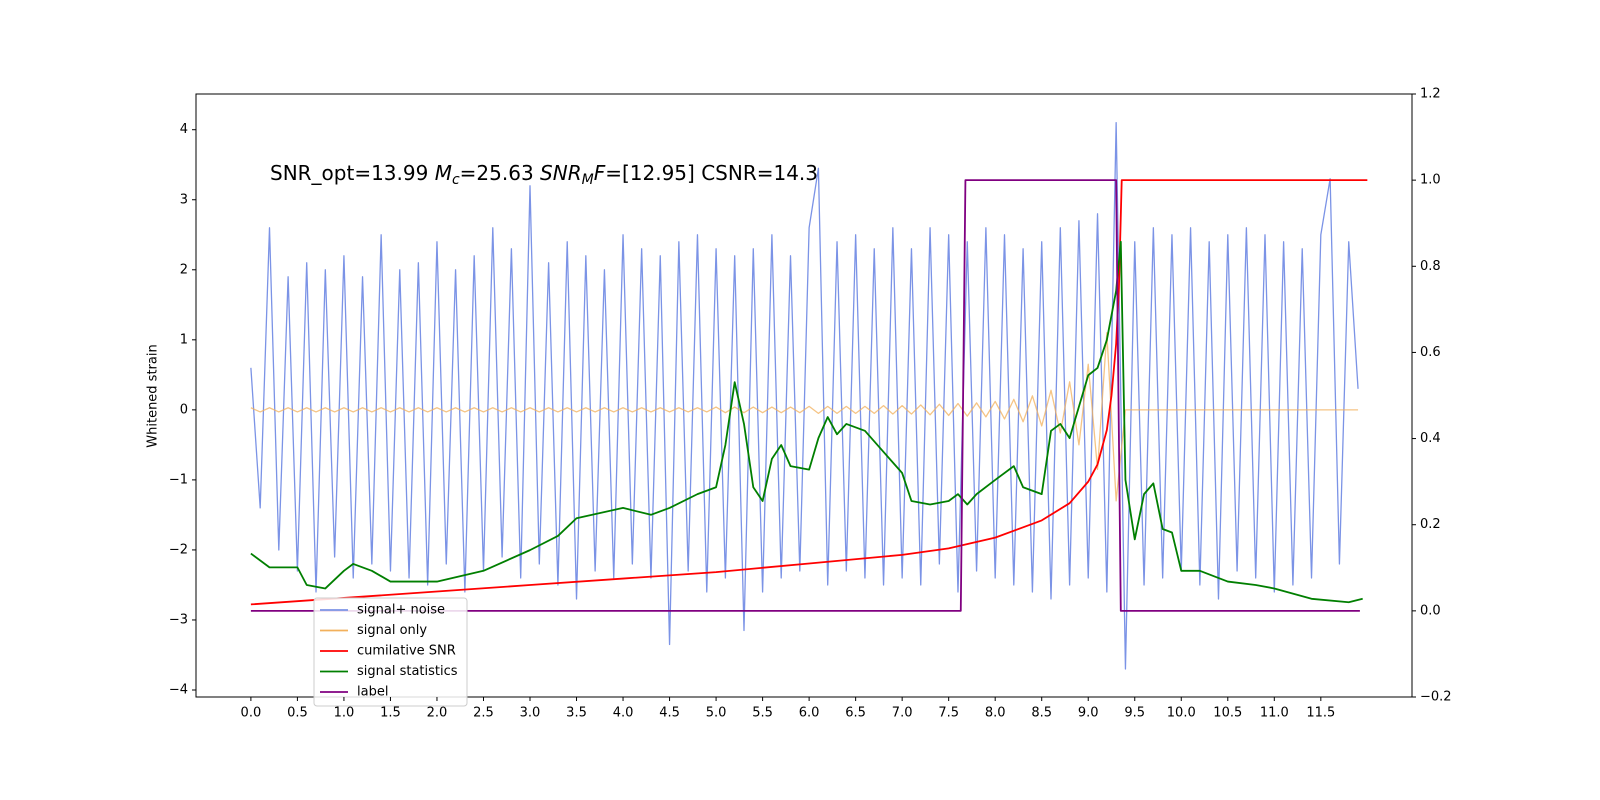 The height and width of the screenshot is (800, 1600). What do you see at coordinates (711, 173) in the screenshot?
I see `annotation-part: =[12.95] CSNR=14.3` at bounding box center [711, 173].